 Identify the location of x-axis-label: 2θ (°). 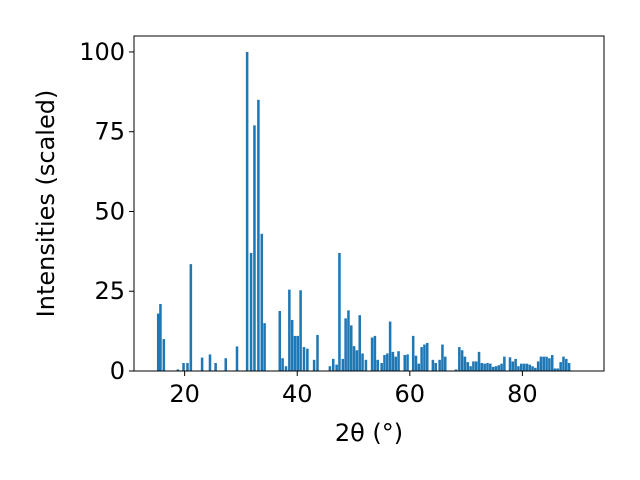
(369, 433).